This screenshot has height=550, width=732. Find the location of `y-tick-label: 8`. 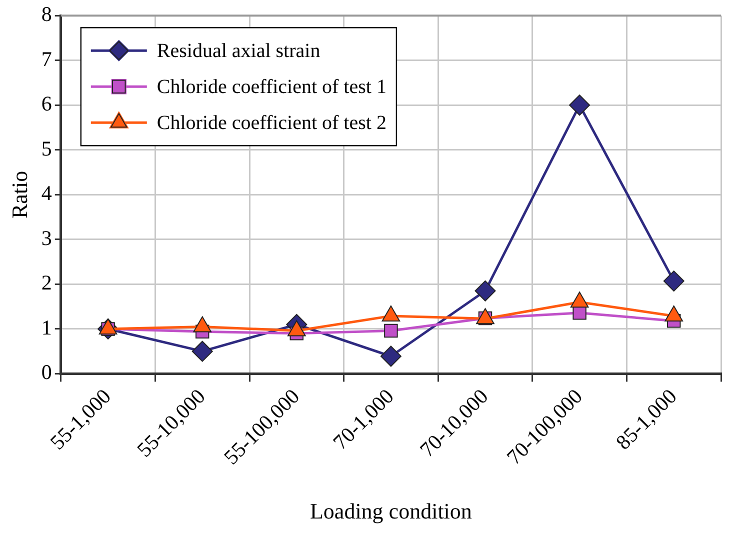

y-tick-label: 8 is located at coordinates (46, 14).